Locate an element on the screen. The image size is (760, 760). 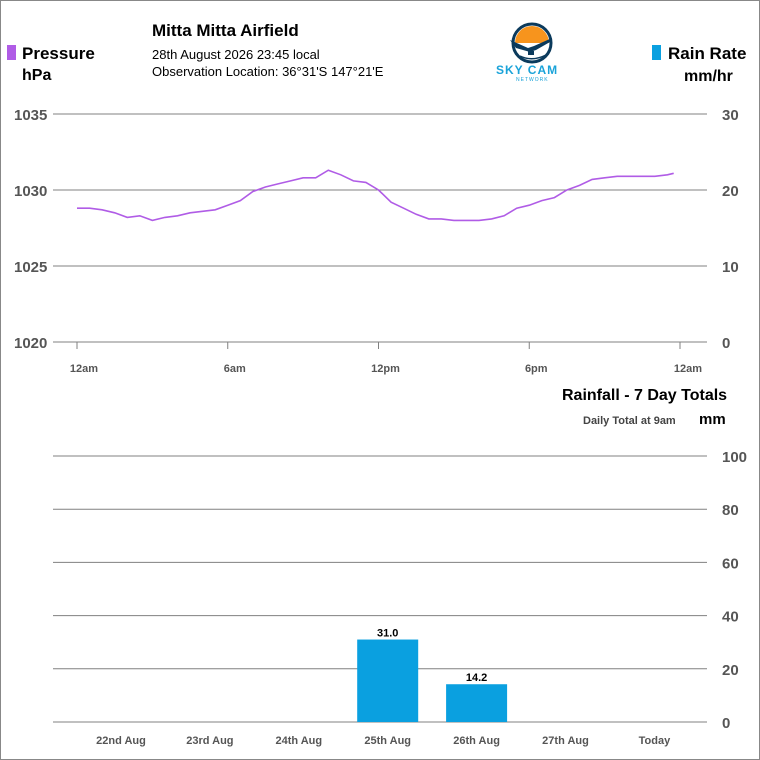
pressure-x-tick-label: 12pm is located at coordinates (385, 369).